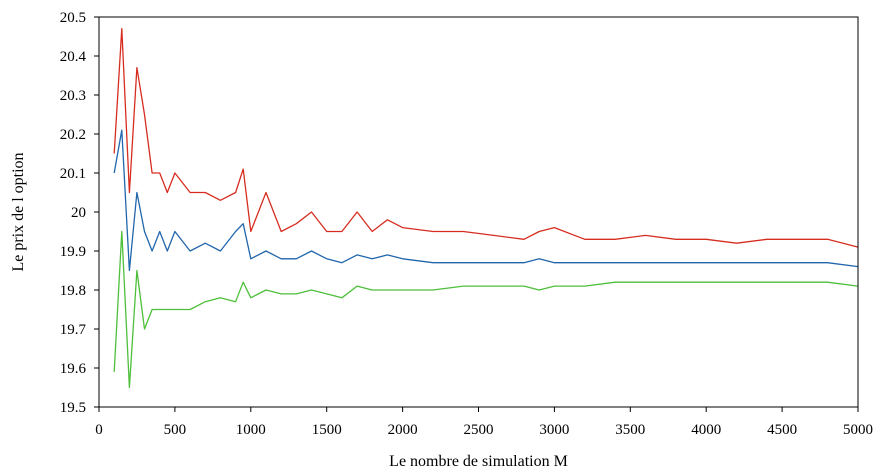 The height and width of the screenshot is (475, 880). Describe the element at coordinates (630, 430) in the screenshot. I see `x-tick-label: 3500` at that location.